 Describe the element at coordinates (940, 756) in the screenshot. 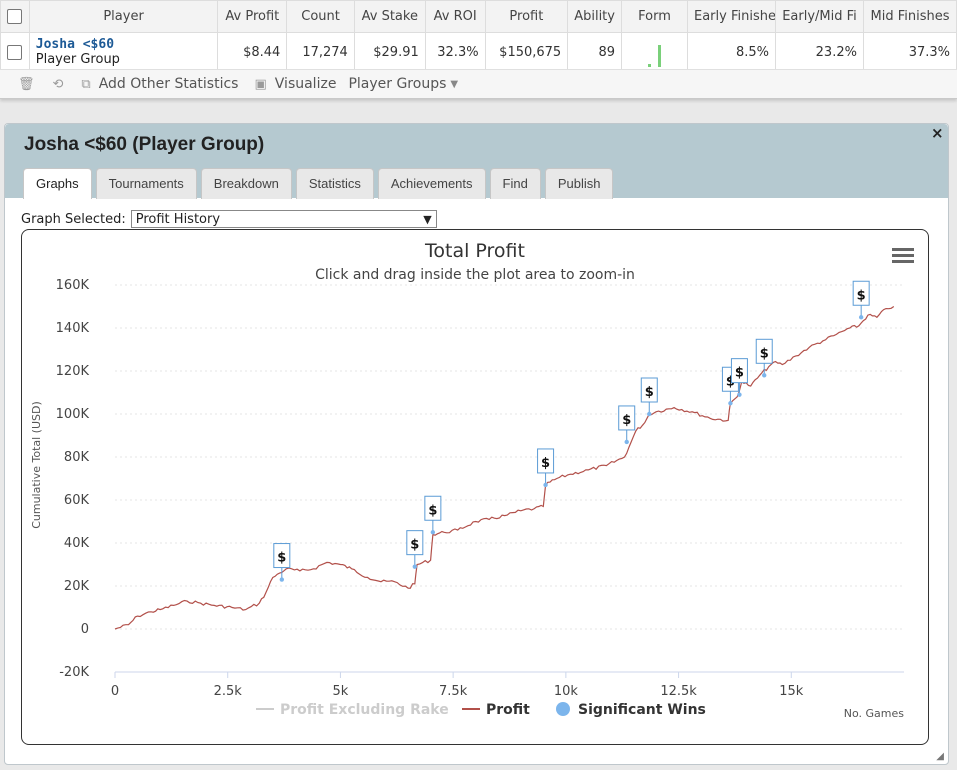

I see `resize-handle-icon: ◢` at that location.